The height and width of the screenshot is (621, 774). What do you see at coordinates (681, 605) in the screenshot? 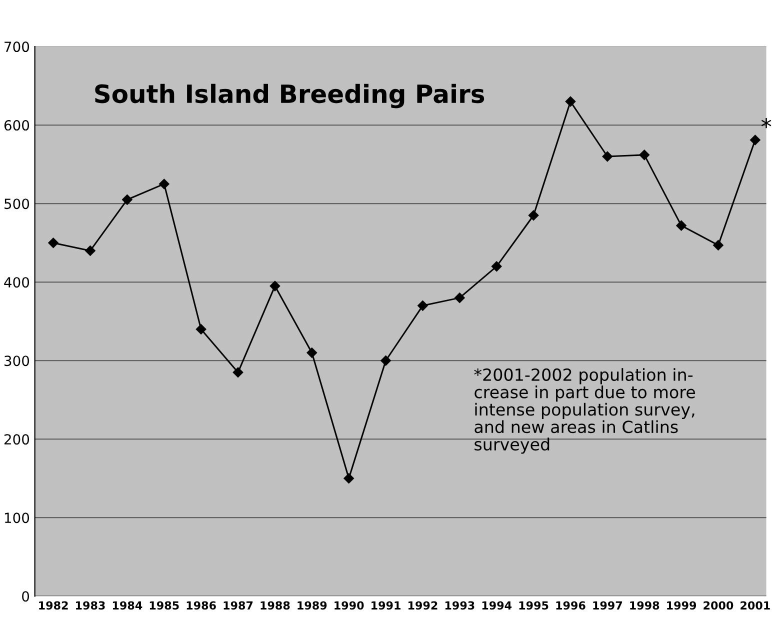
I see `x-tick-label: 1999` at bounding box center [681, 605].